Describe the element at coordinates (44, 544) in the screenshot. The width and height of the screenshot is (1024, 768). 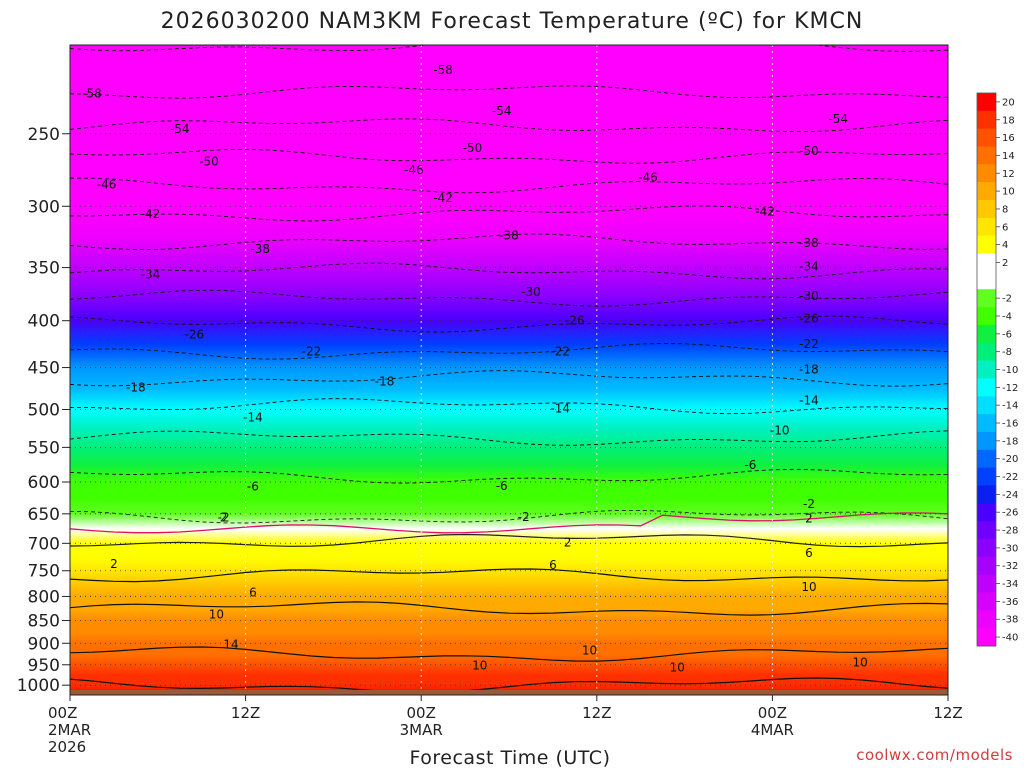
I see `y-tick-label: 700` at that location.